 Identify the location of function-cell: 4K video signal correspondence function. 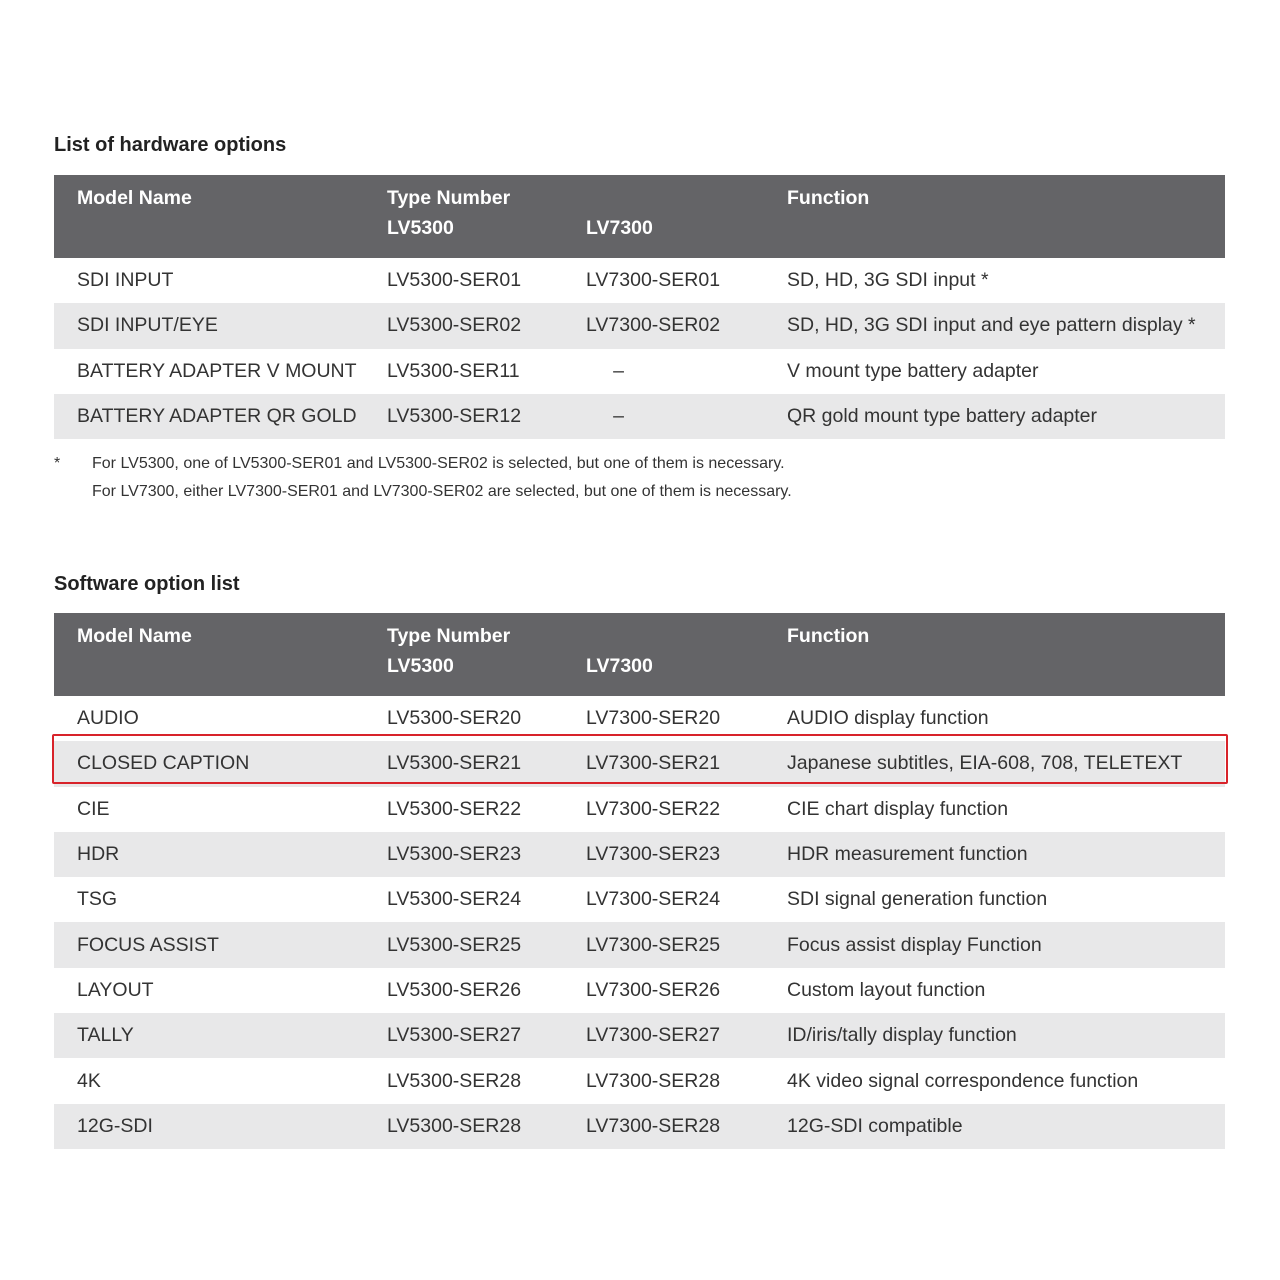
(963, 1080).